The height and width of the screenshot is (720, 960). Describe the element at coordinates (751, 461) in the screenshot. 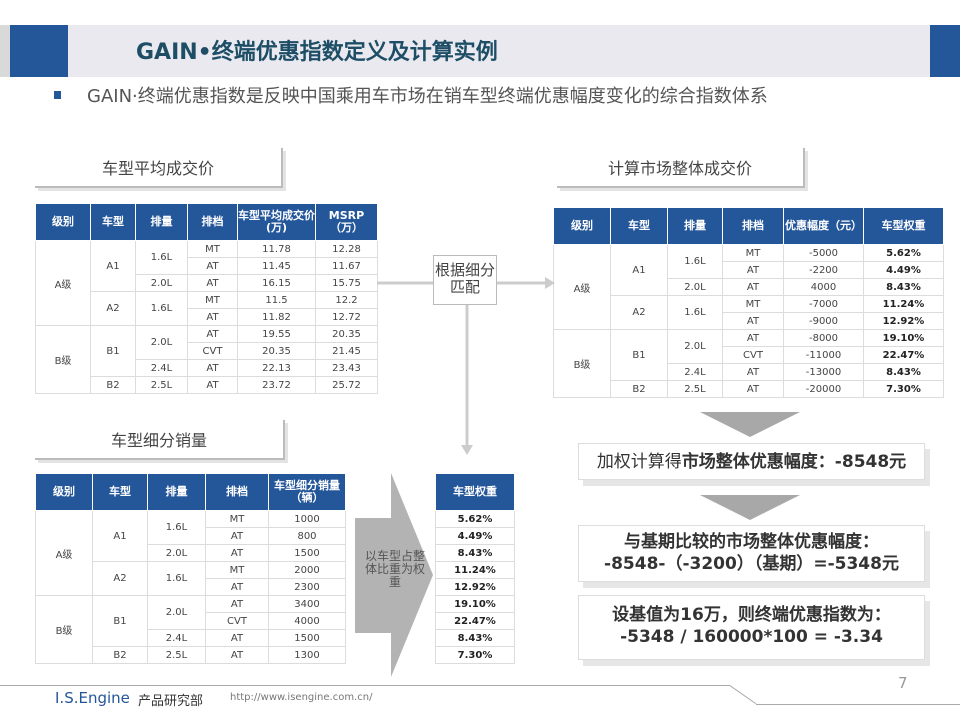

I see `result-step1: 加权计算得市场整体优惠幅度：-8548元` at that location.